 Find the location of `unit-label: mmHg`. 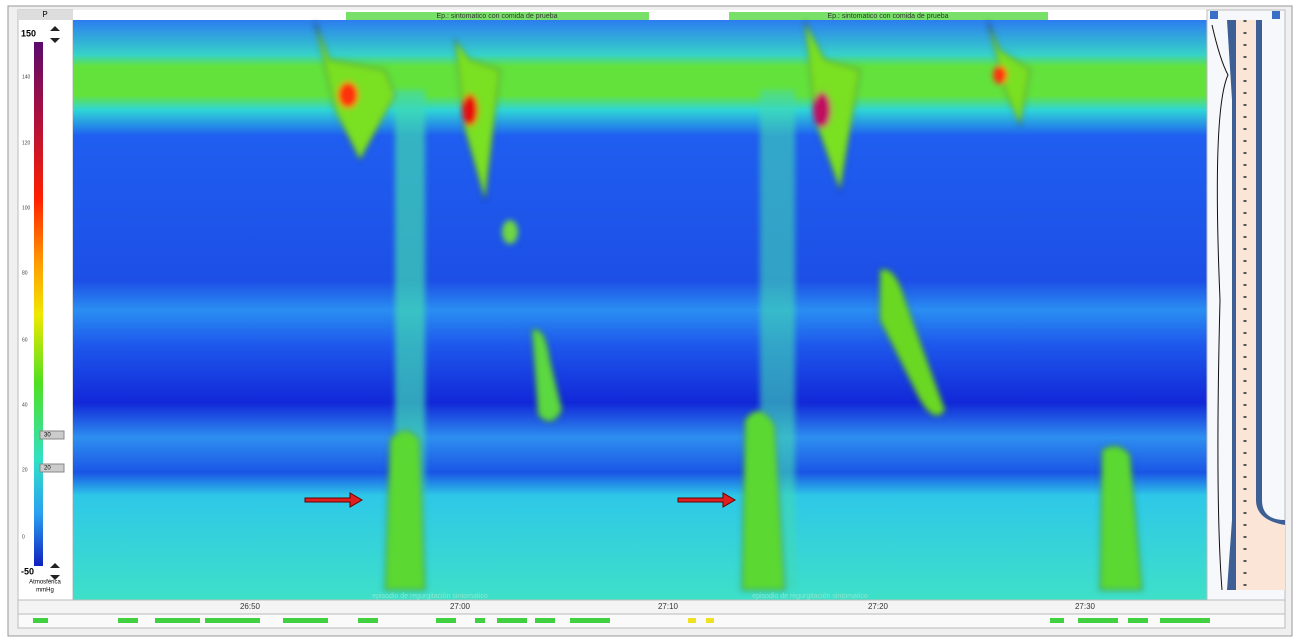

unit-label: mmHg is located at coordinates (45, 591).